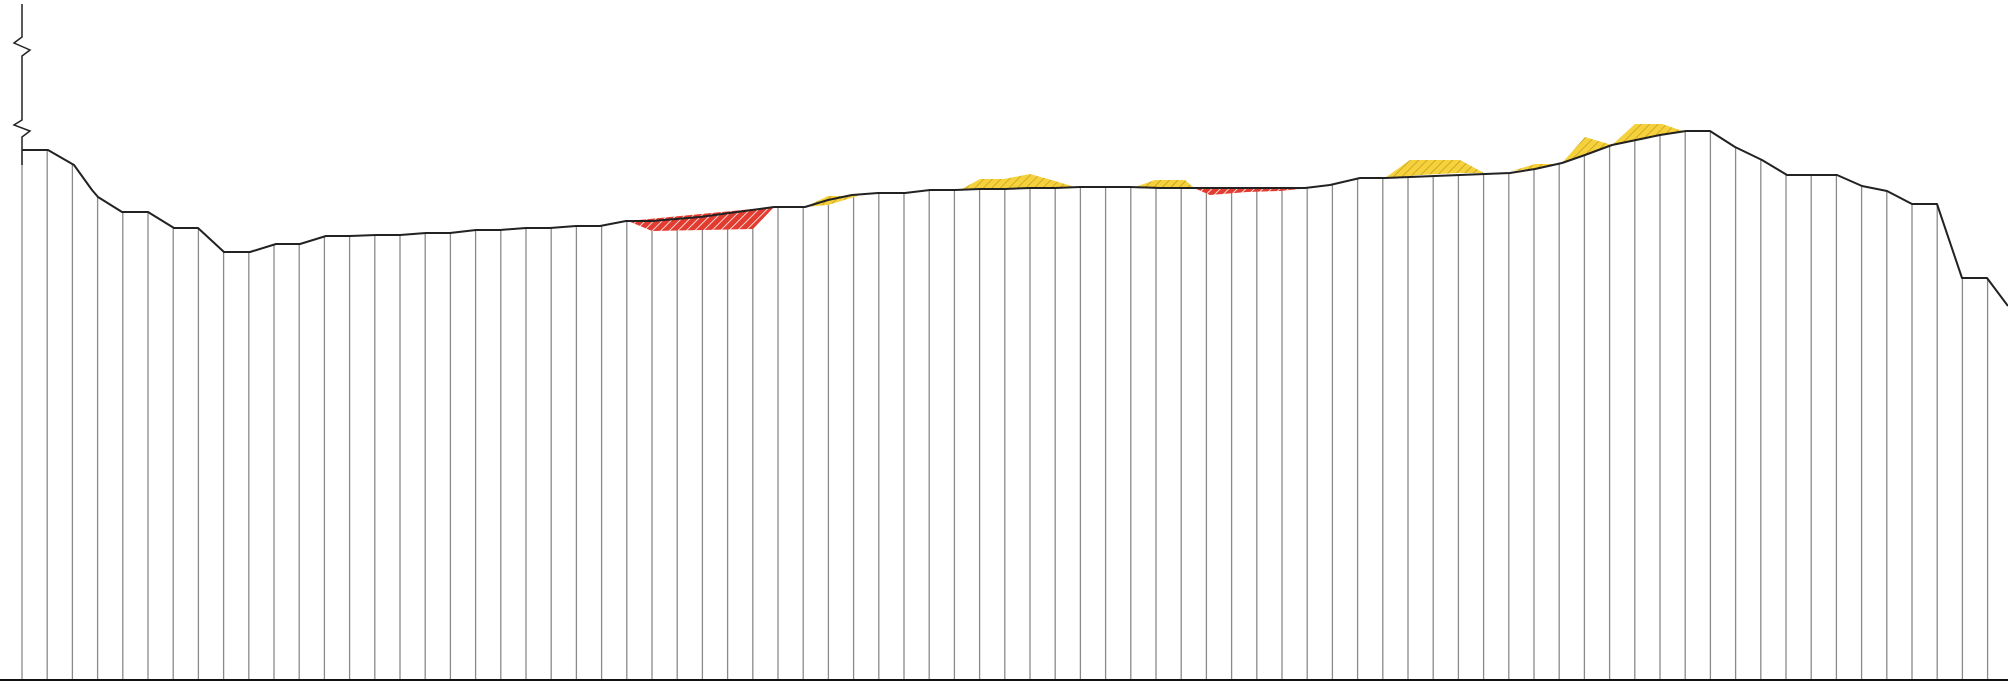 This screenshot has width=2008, height=681. I want to click on axis-break-line, so click(22, 84).